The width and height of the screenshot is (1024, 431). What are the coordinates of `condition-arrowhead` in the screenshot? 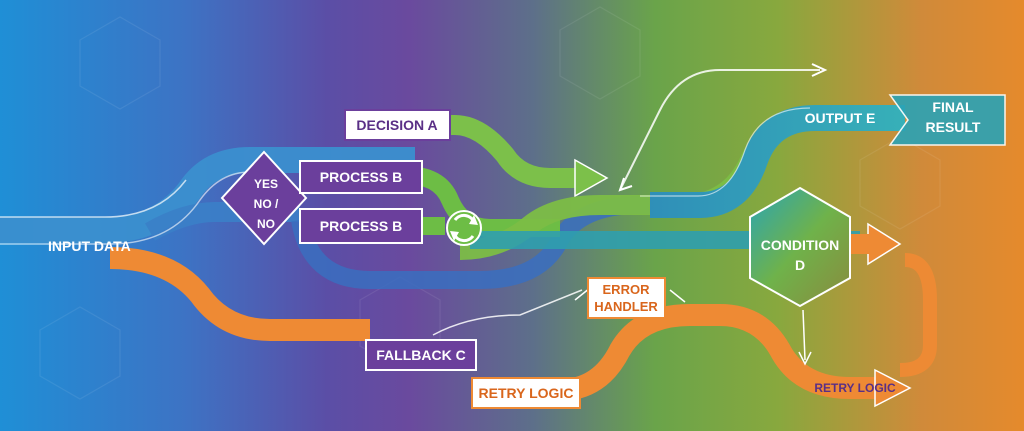 It's located at (884, 244).